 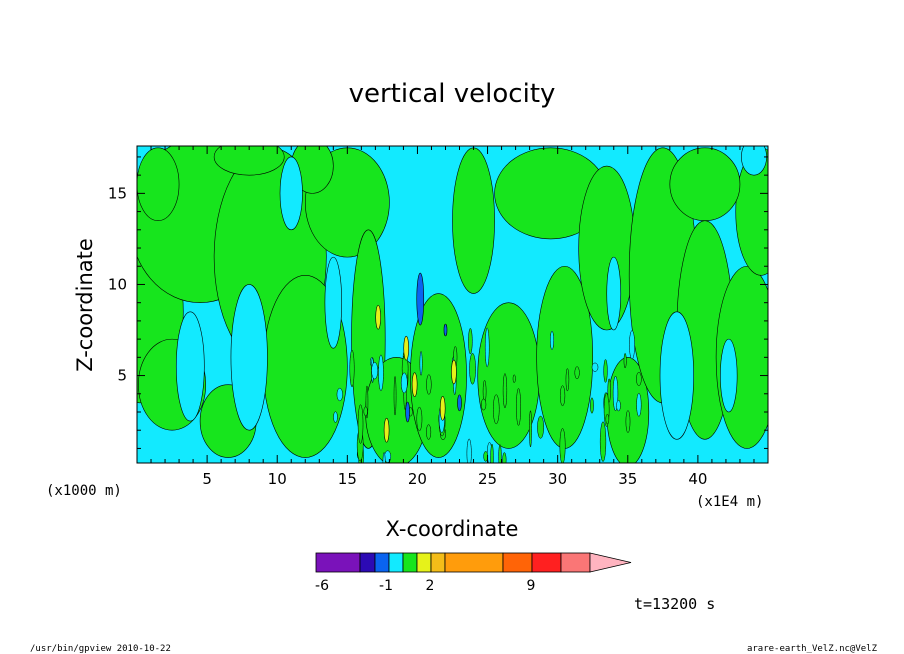 What do you see at coordinates (557, 479) in the screenshot?
I see `x-tick-label: 30` at bounding box center [557, 479].